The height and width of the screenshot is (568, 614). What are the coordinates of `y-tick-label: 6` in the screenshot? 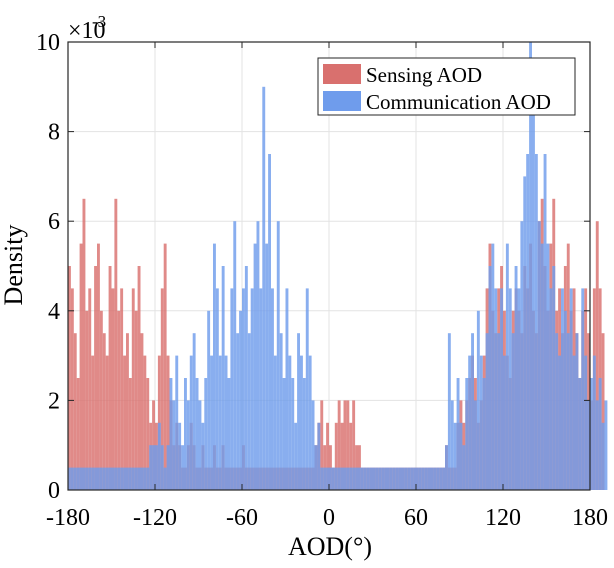 It's located at (54, 222).